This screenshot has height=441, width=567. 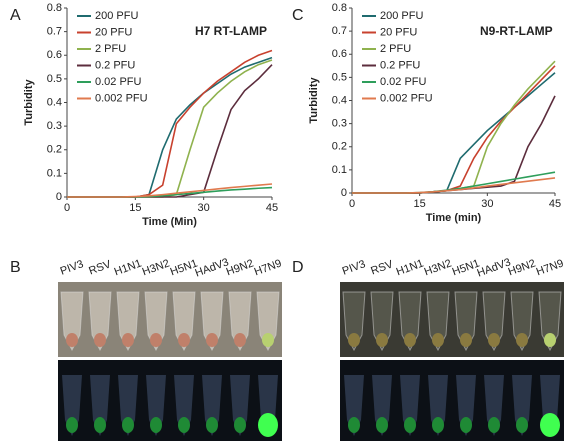 I want to click on chart-title: H7 RT-LAMP, so click(x=231, y=31).